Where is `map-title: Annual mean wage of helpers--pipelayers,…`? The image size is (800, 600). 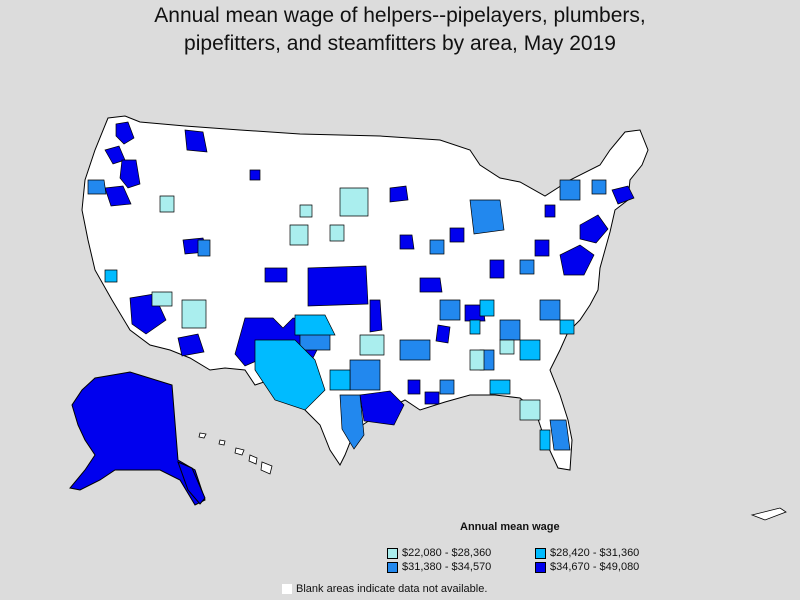
map-title: Annual mean wage of helpers--pipelayers,… is located at coordinates (400, 30).